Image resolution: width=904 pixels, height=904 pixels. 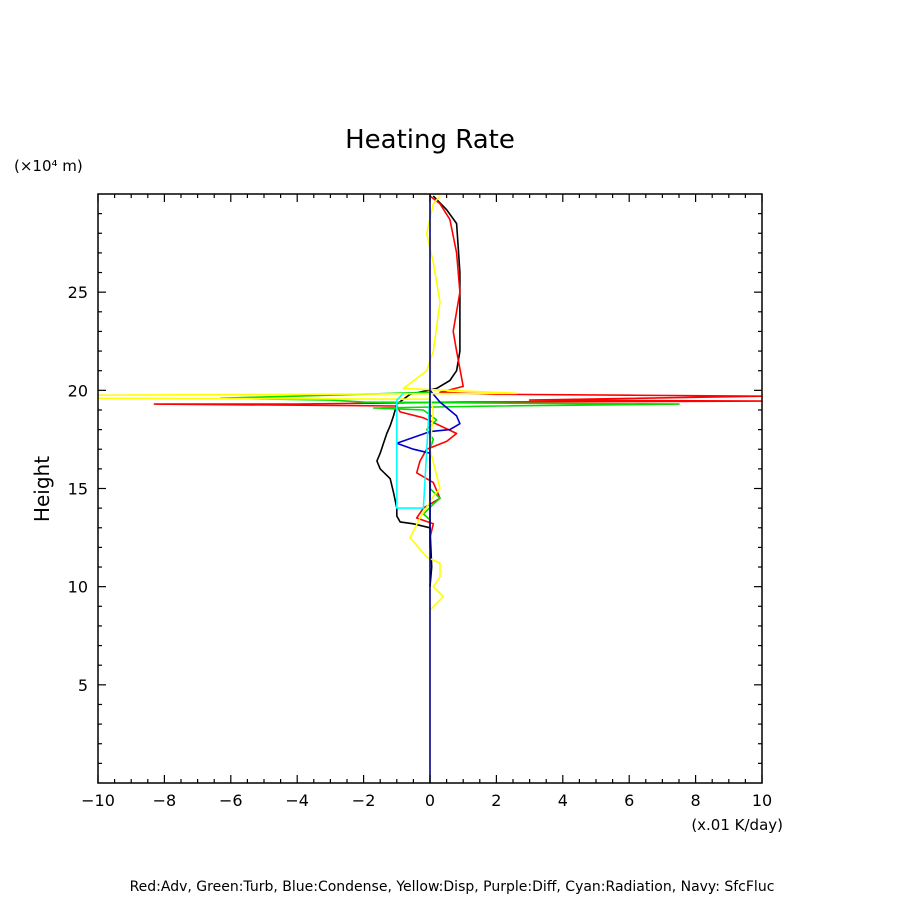 What do you see at coordinates (42, 489) in the screenshot?
I see `y-axis-title: Height` at bounding box center [42, 489].